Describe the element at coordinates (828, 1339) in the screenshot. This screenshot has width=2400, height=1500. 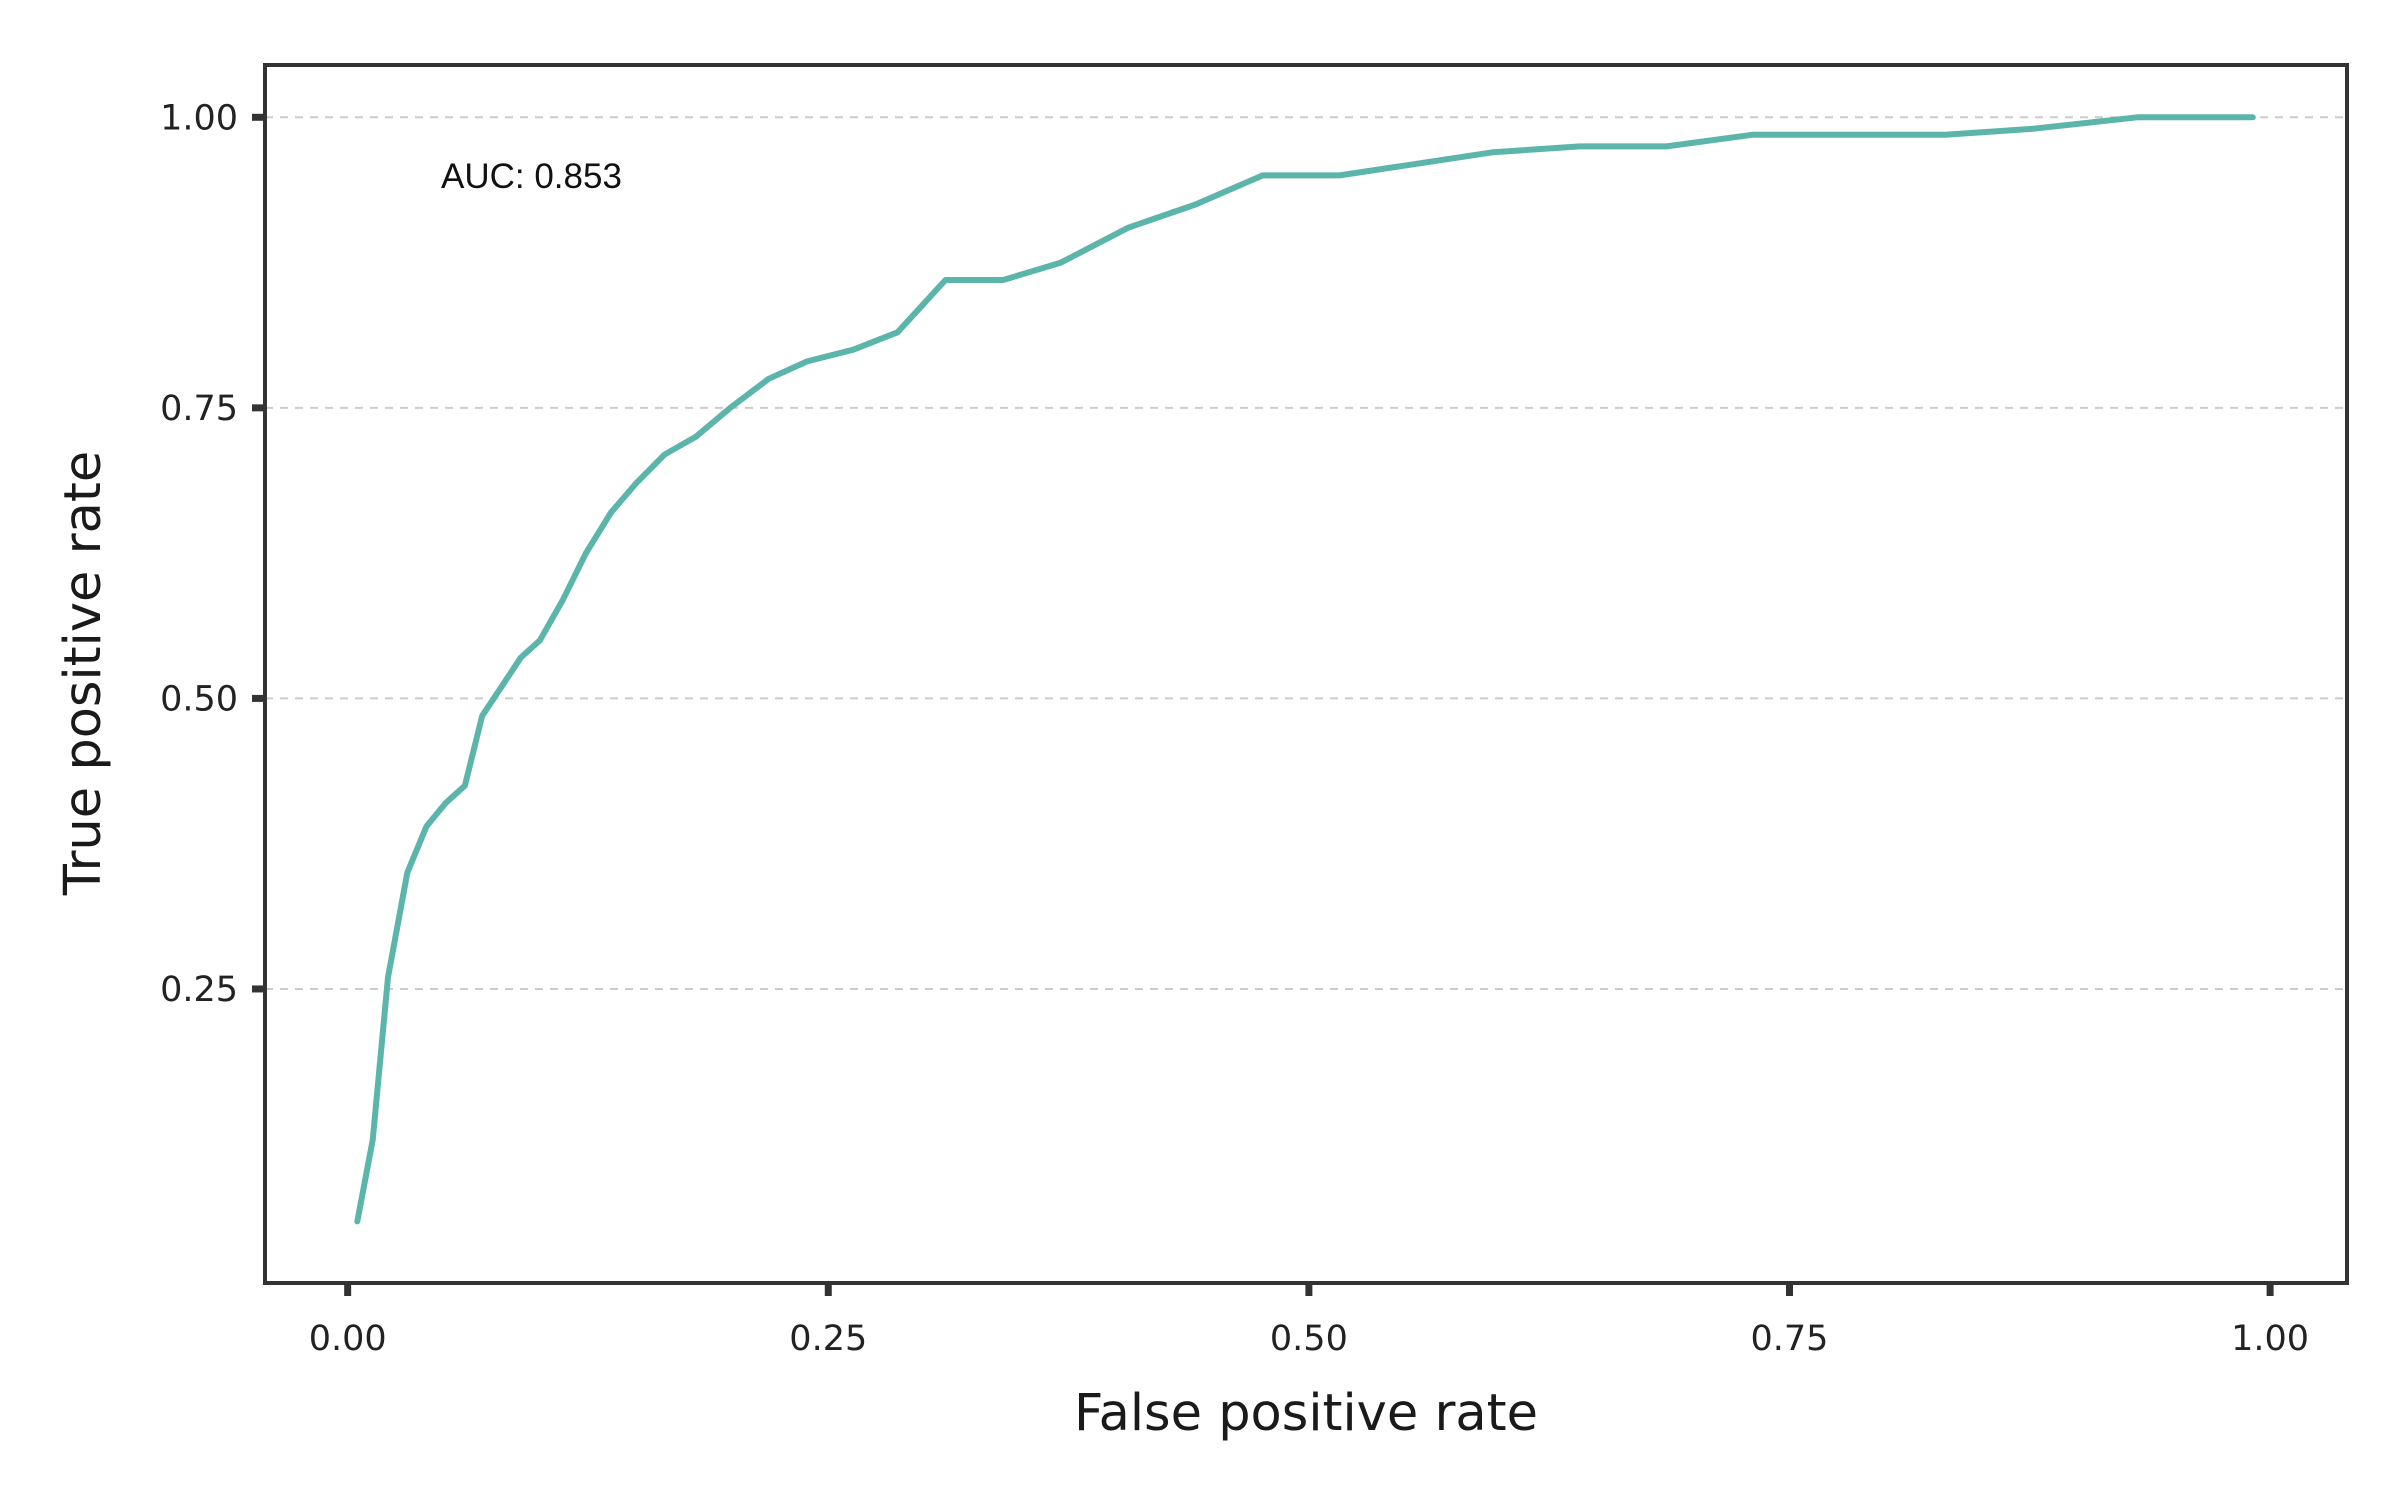
I see `x-tick-label-1: 0.25` at that location.